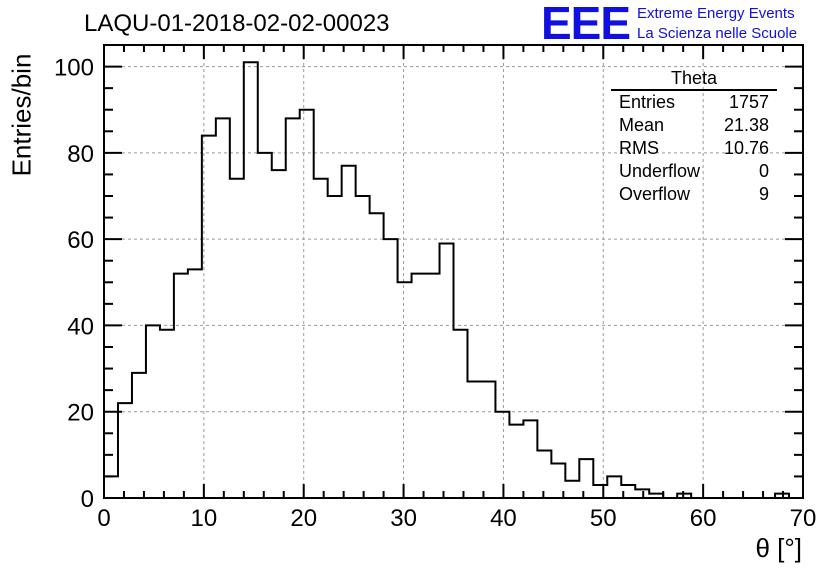 The height and width of the screenshot is (572, 836). What do you see at coordinates (603, 518) in the screenshot?
I see `x-tick-label: 50` at bounding box center [603, 518].